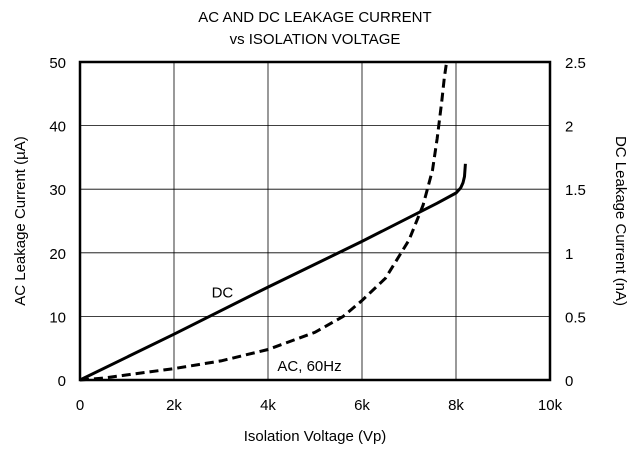 This screenshot has height=449, width=638. I want to click on y-tick-label-right: 2.5, so click(575, 63).